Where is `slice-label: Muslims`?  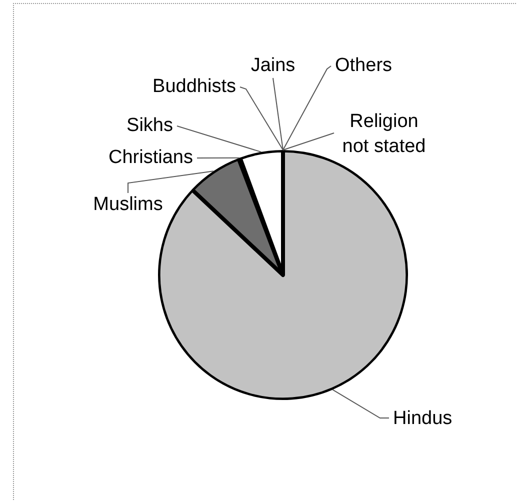
slice-label: Muslims is located at coordinates (128, 205).